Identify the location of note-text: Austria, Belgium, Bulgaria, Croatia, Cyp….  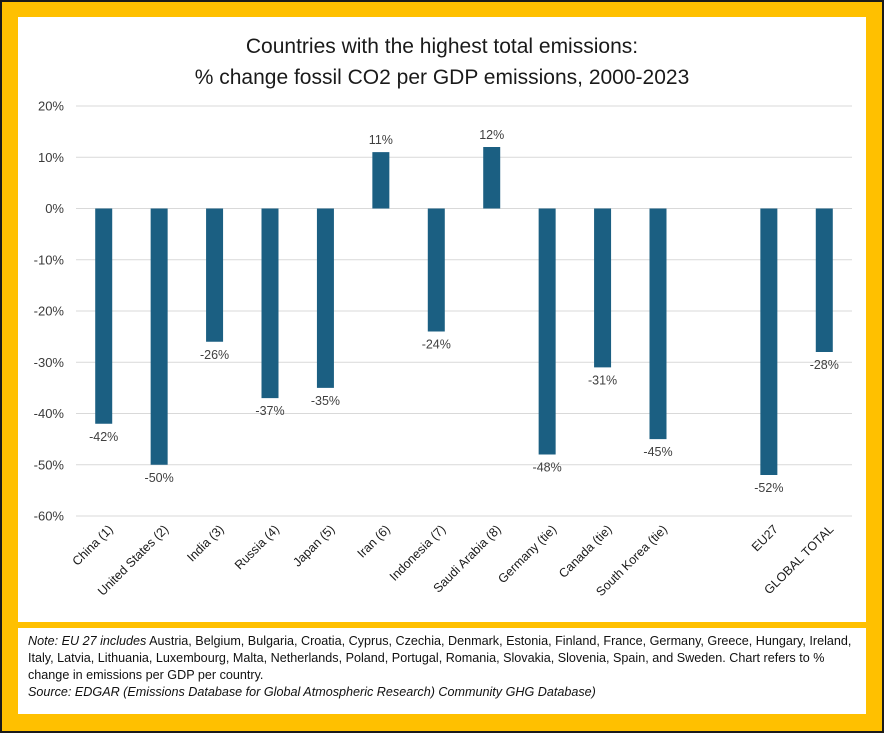
(440, 658).